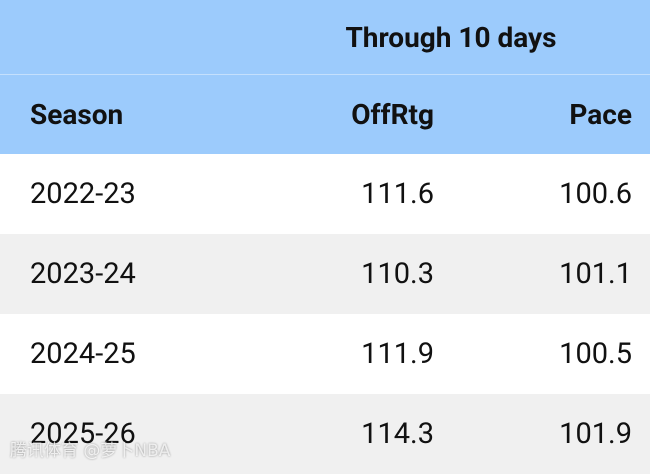  What do you see at coordinates (397, 274) in the screenshot?
I see `table-cell: 110.3` at bounding box center [397, 274].